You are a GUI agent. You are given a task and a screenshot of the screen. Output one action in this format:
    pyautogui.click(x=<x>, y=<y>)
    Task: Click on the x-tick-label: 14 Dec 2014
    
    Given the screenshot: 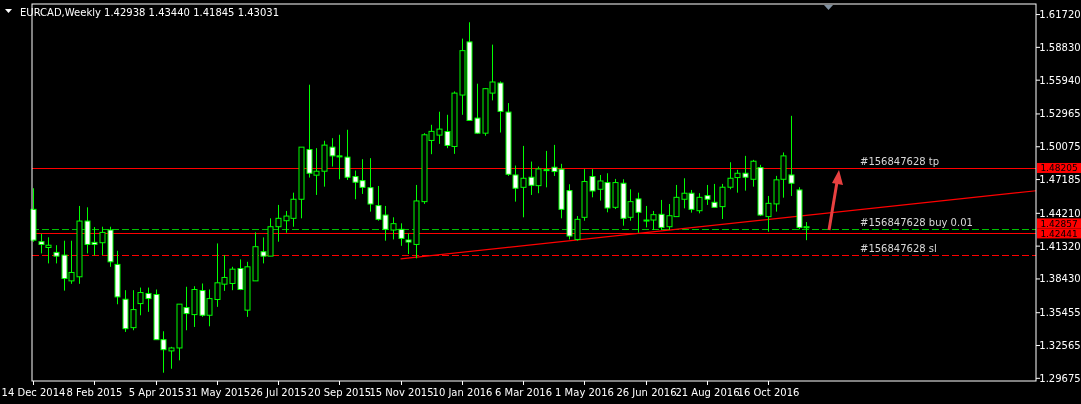 What is the action you would take?
    pyautogui.click(x=33, y=392)
    